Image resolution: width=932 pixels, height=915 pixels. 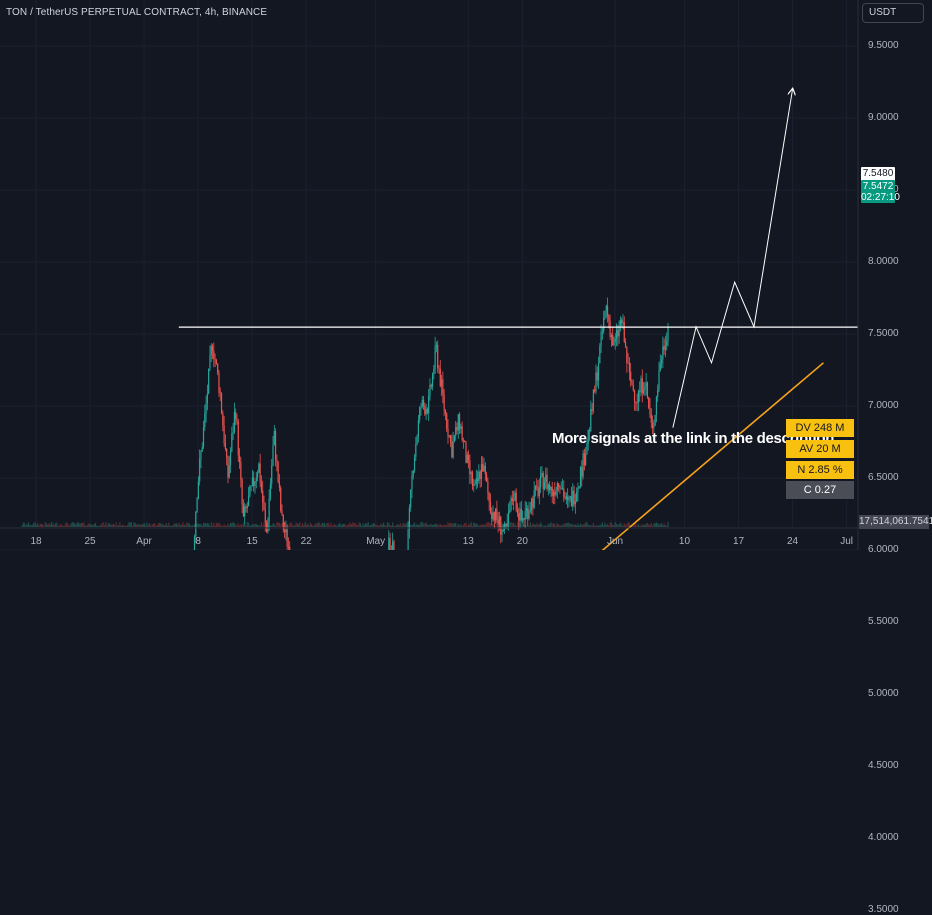 I want to click on time-tick-label: 18, so click(x=36, y=541).